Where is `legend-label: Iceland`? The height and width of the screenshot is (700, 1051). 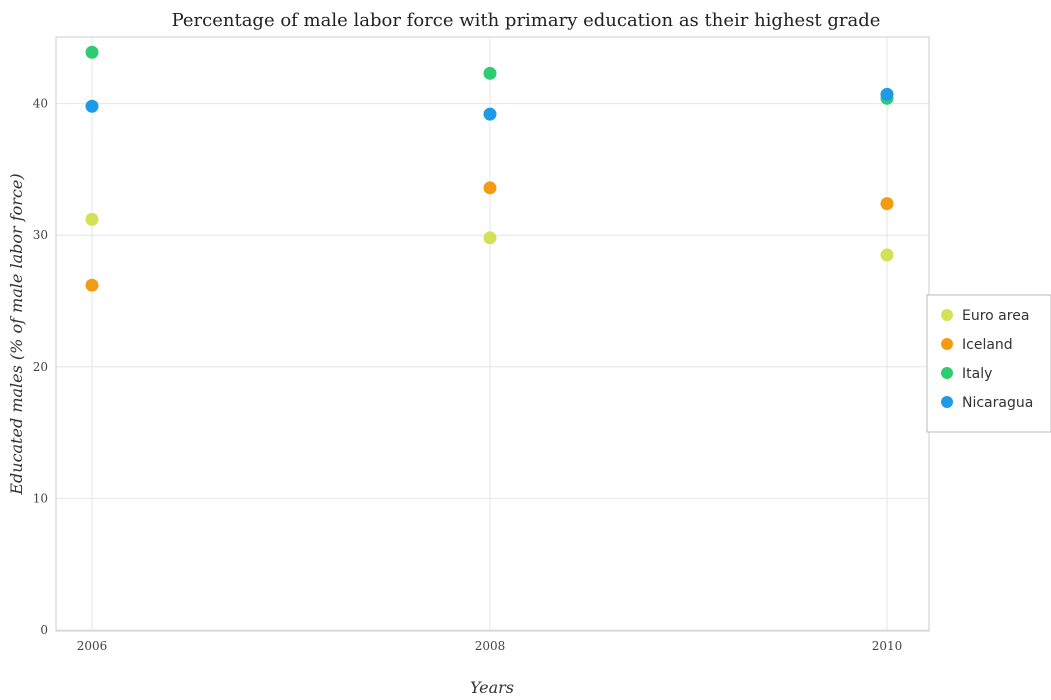 legend-label: Iceland is located at coordinates (987, 345).